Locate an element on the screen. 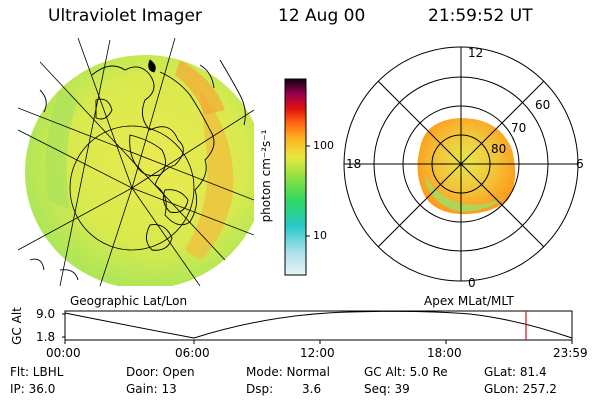  instrument-title: Ultraviolet Imager is located at coordinates (125, 16).